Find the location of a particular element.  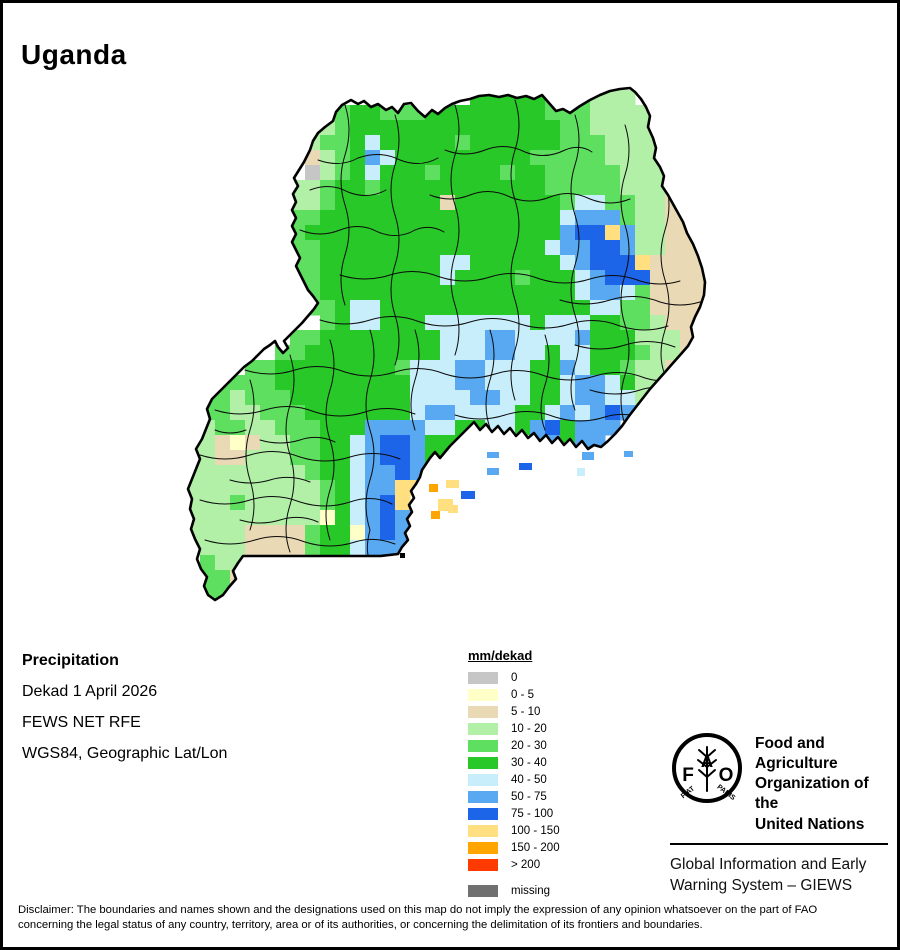

legend-label: 0 - 5 is located at coordinates (523, 694).